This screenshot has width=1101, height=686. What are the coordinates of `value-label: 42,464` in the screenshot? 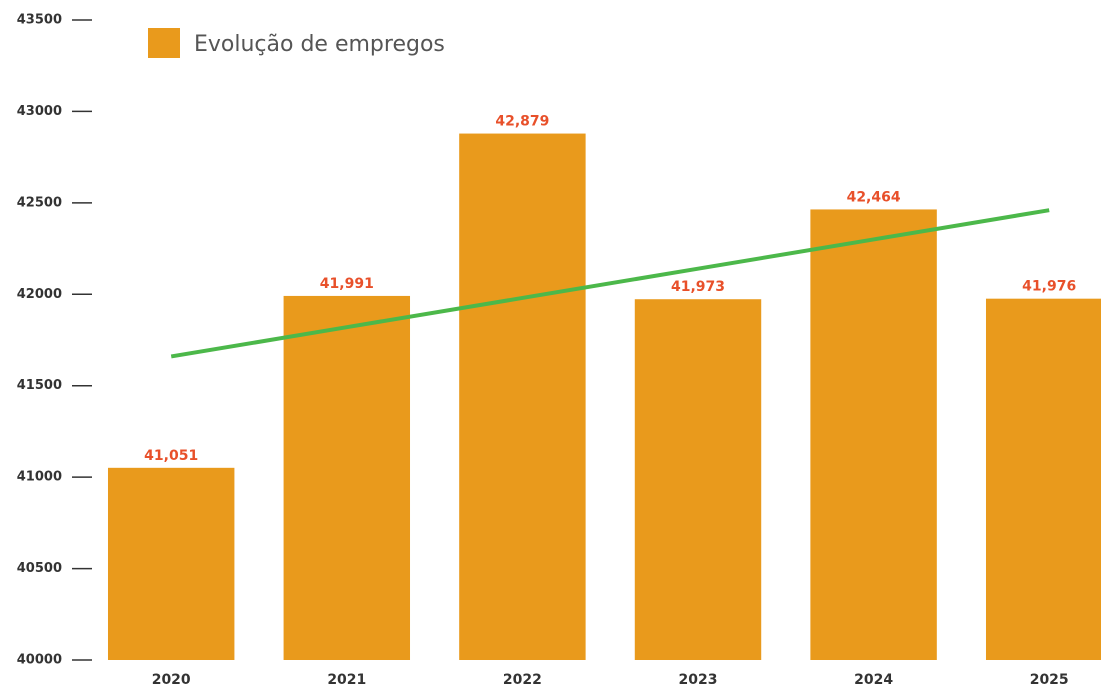 It's located at (874, 197).